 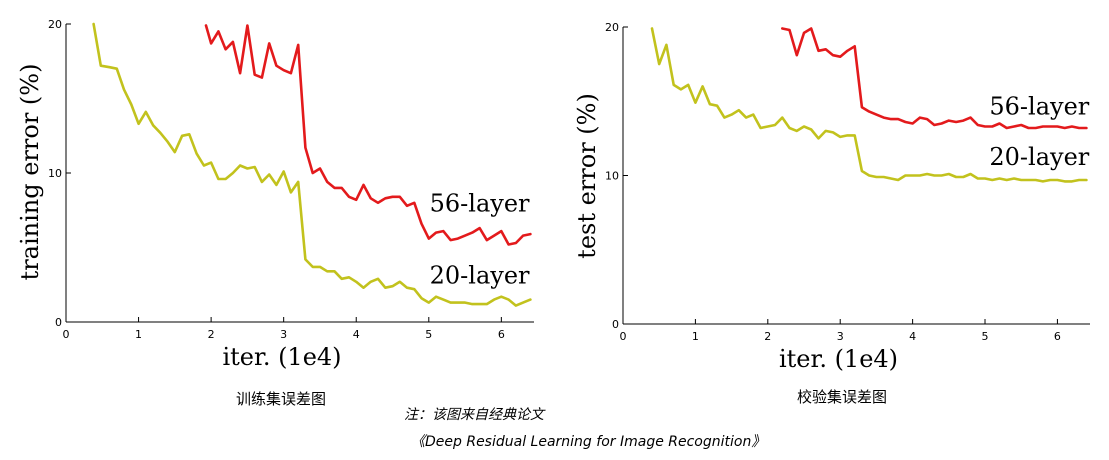 I want to click on series-line-20-layer, so click(x=869, y=105).